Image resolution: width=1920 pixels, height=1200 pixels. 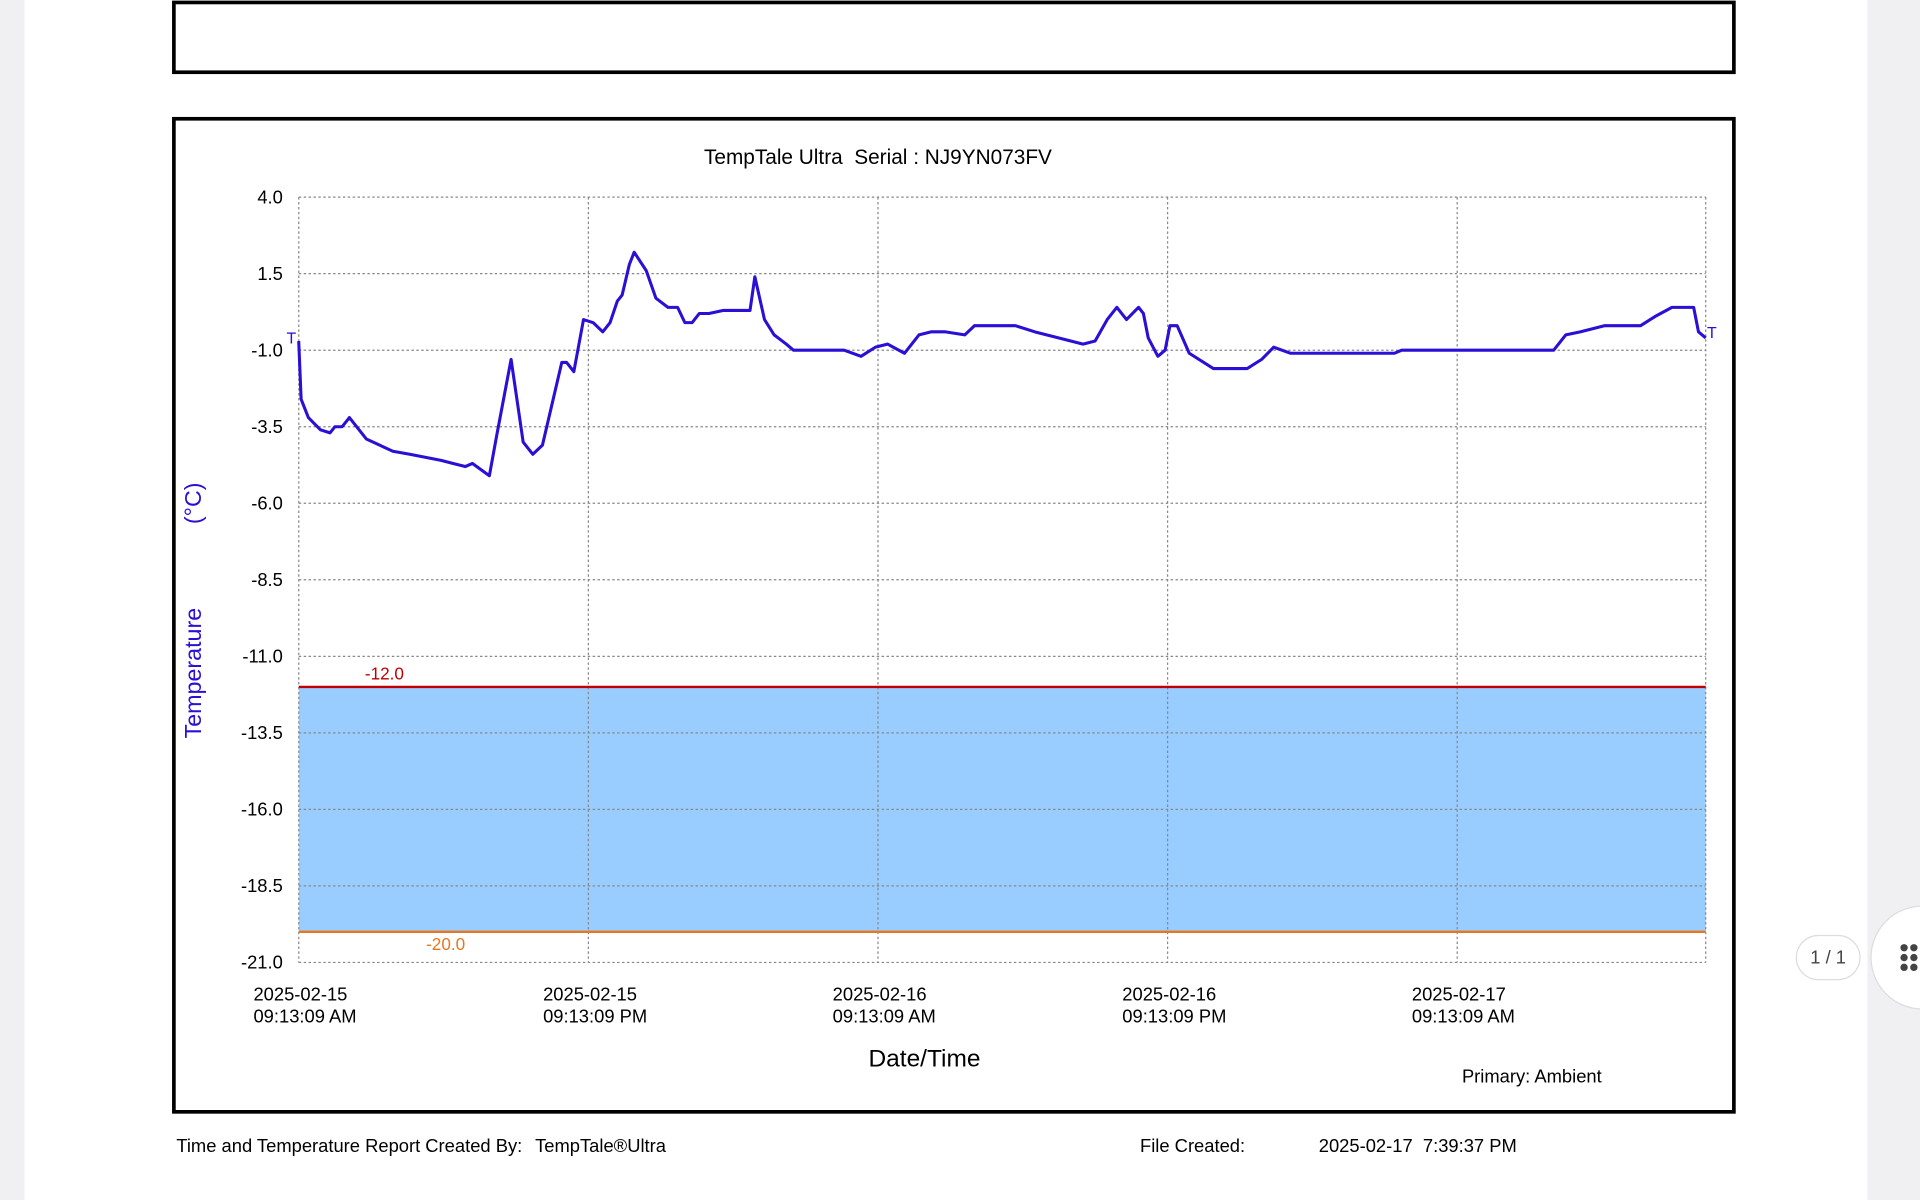 I want to click on threshold-label: -20.0, so click(x=445, y=944).